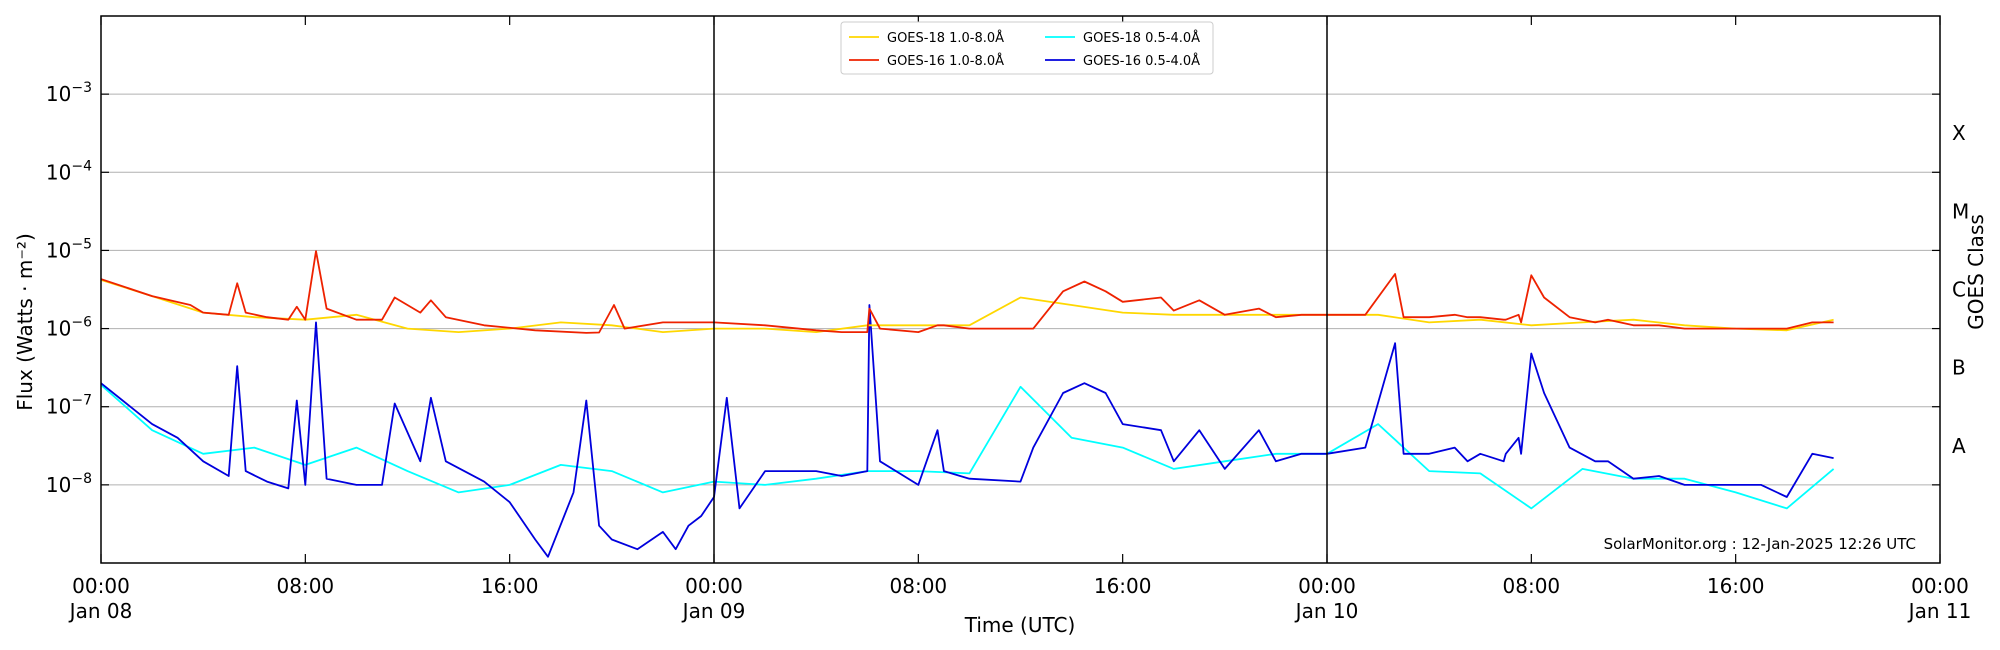 This screenshot has height=650, width=2000. I want to click on y-tick-label: 10⁻⁸, so click(69, 484).